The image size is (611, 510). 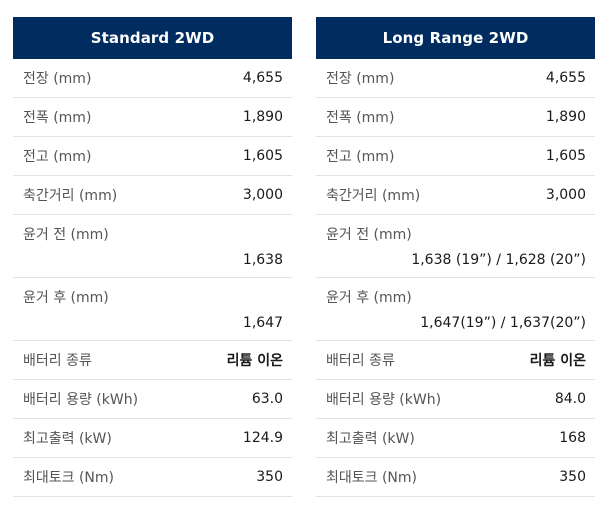 I want to click on spec-row-rear-track: 윤거 후 (mm) 1,647, so click(x=152, y=309).